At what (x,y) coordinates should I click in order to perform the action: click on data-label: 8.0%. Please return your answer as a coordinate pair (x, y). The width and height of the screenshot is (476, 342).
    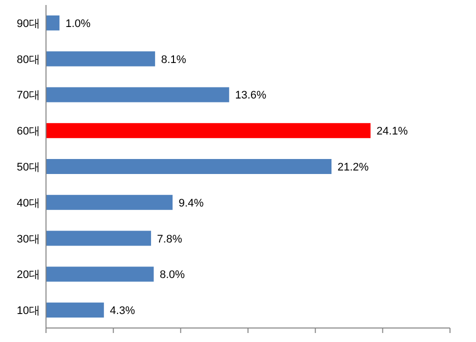
    Looking at the image, I should click on (173, 275).